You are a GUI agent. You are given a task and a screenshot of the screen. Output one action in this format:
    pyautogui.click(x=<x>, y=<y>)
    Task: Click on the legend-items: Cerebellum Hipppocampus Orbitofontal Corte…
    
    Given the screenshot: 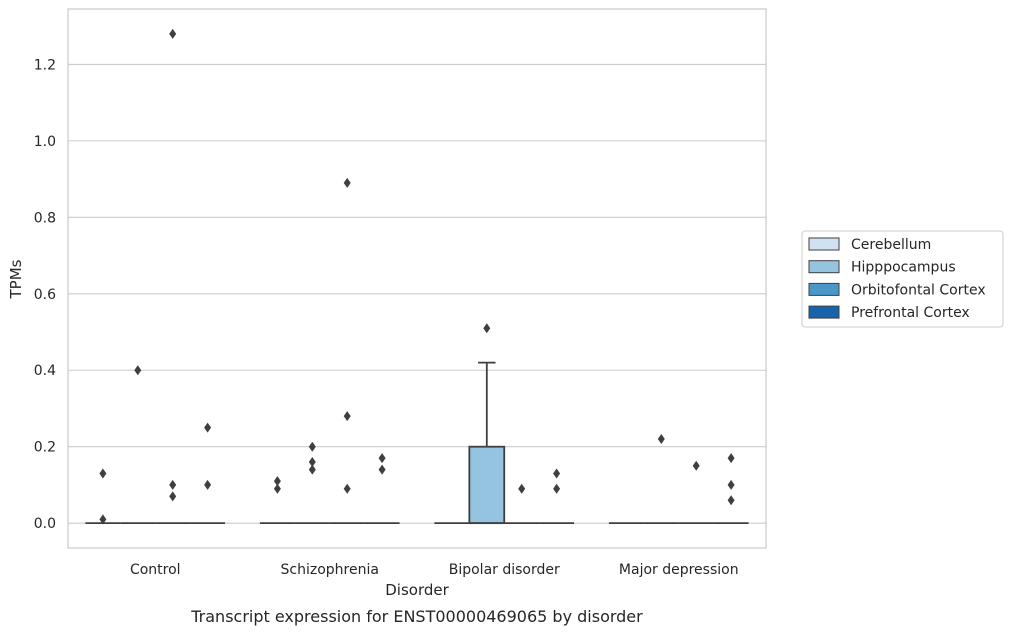 What is the action you would take?
    pyautogui.click(x=897, y=279)
    